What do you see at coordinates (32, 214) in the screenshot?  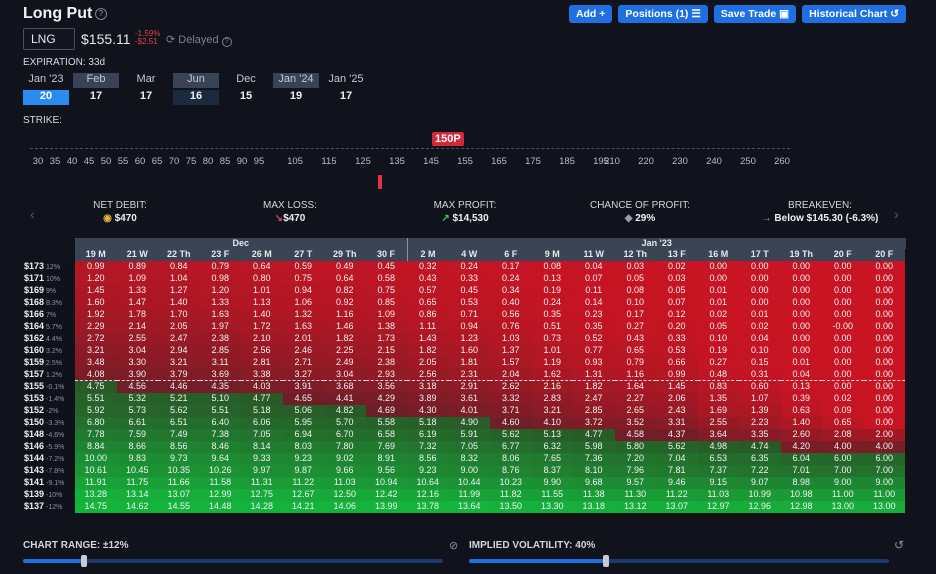 I see `chevron-left-icon: ‹` at bounding box center [32, 214].